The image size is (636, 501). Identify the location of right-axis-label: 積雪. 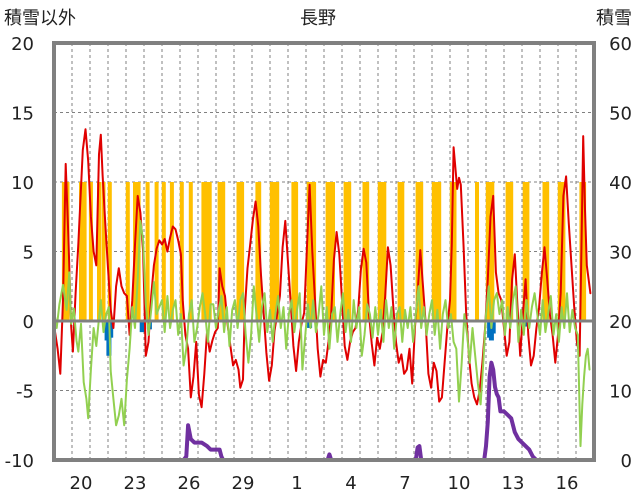
(614, 18).